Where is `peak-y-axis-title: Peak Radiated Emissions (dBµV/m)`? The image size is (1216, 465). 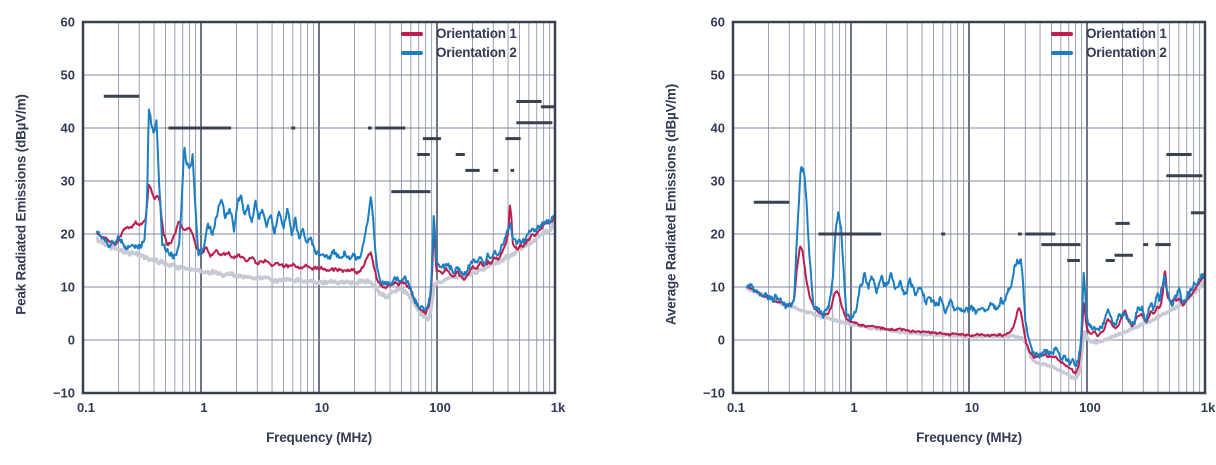 peak-y-axis-title: Peak Radiated Emissions (dBµV/m) is located at coordinates (21, 204).